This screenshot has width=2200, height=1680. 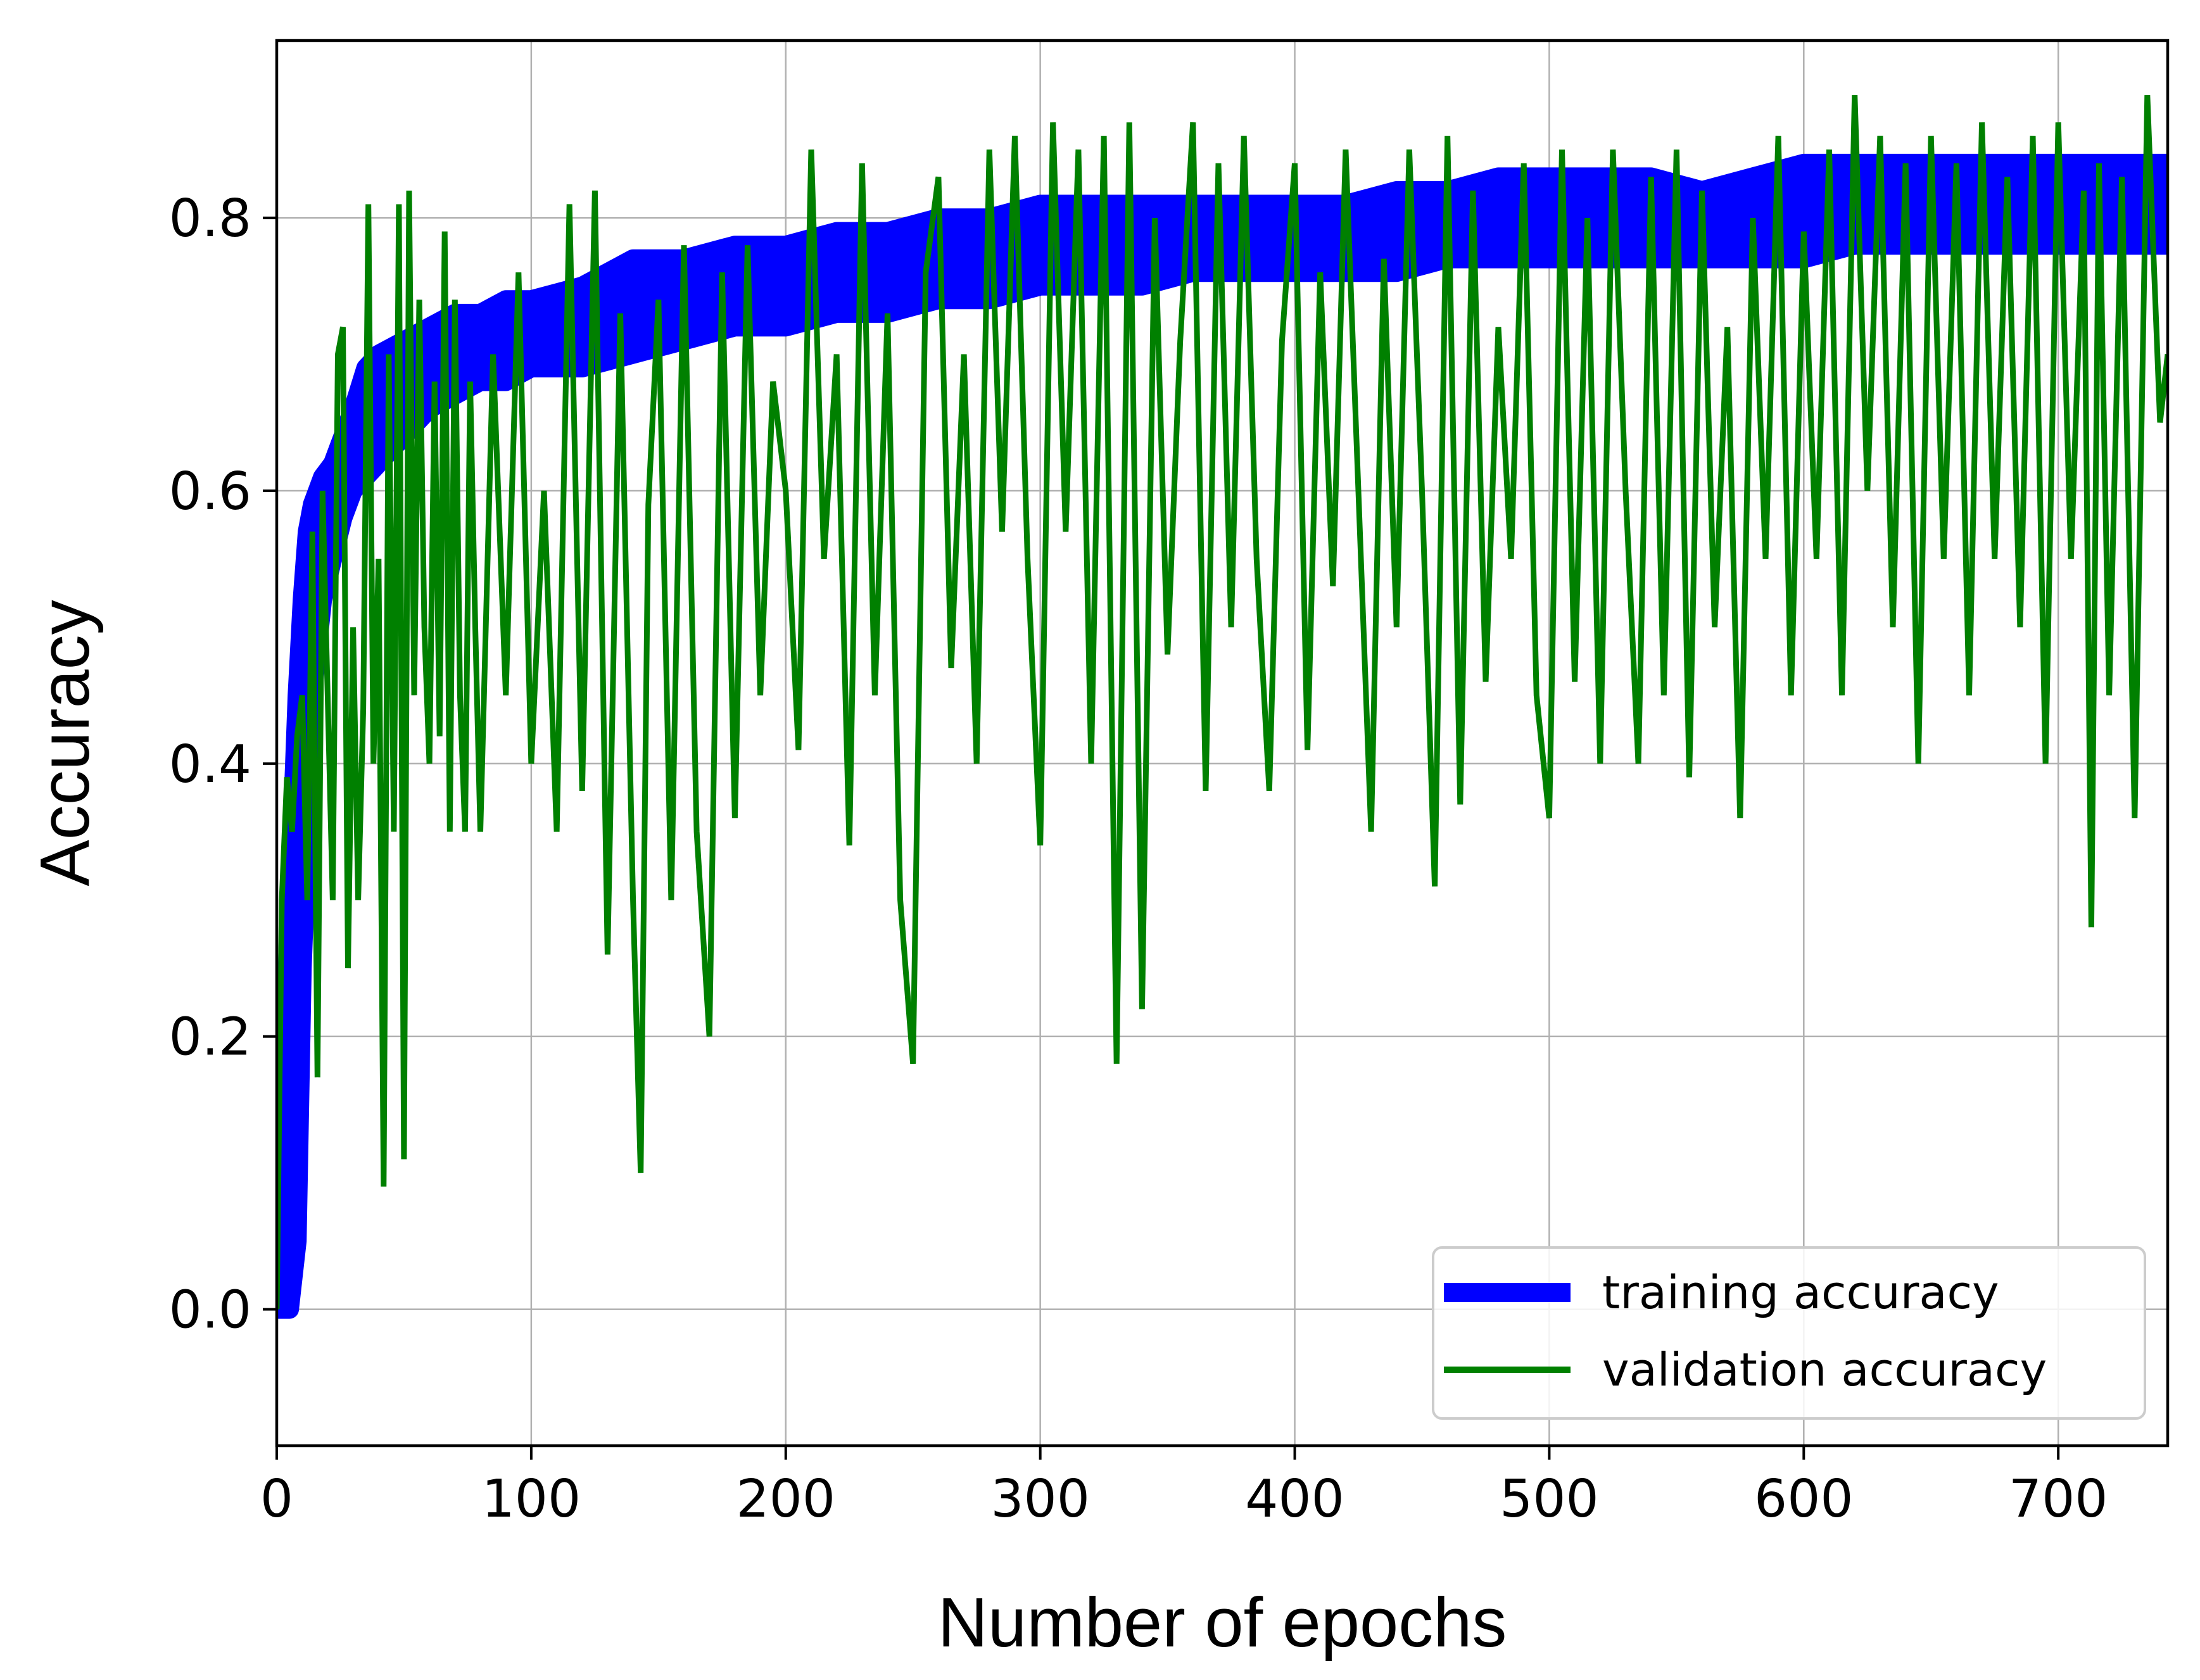 I want to click on y-tick-label: 0.6, so click(x=210, y=492).